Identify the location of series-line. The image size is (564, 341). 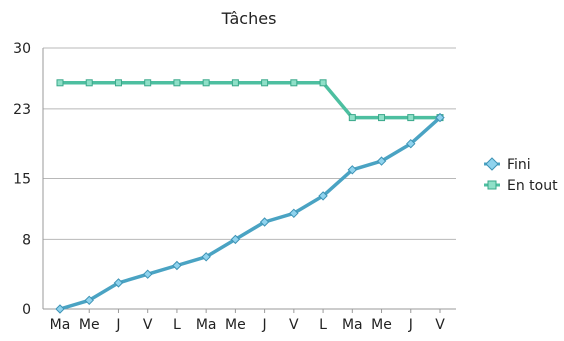
(250, 100).